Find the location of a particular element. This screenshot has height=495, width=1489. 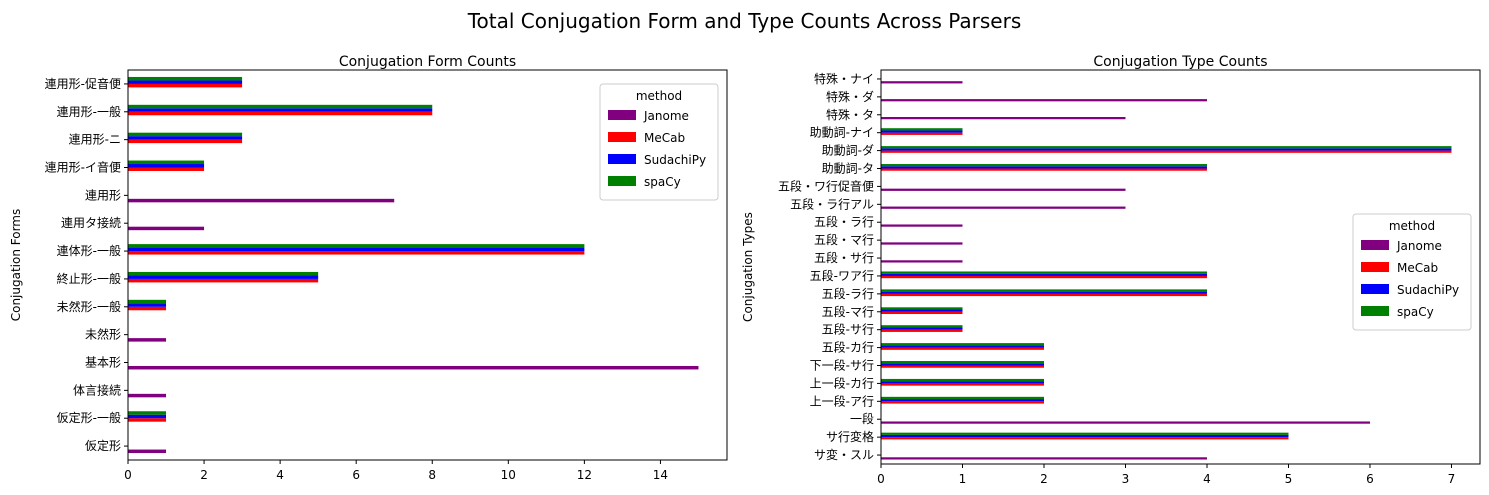

y-tick-label: 五段・サ行 is located at coordinates (844, 257).